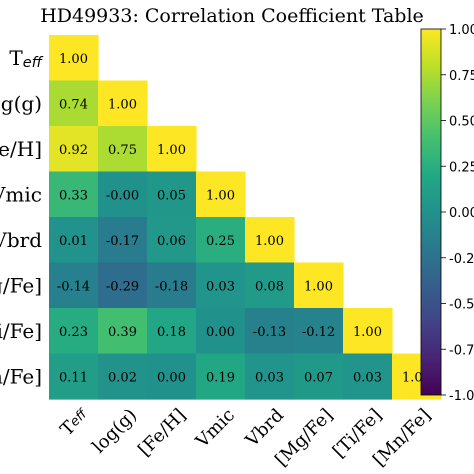 The height and width of the screenshot is (474, 474). I want to click on cell-value-label: 0.23, so click(73, 332).